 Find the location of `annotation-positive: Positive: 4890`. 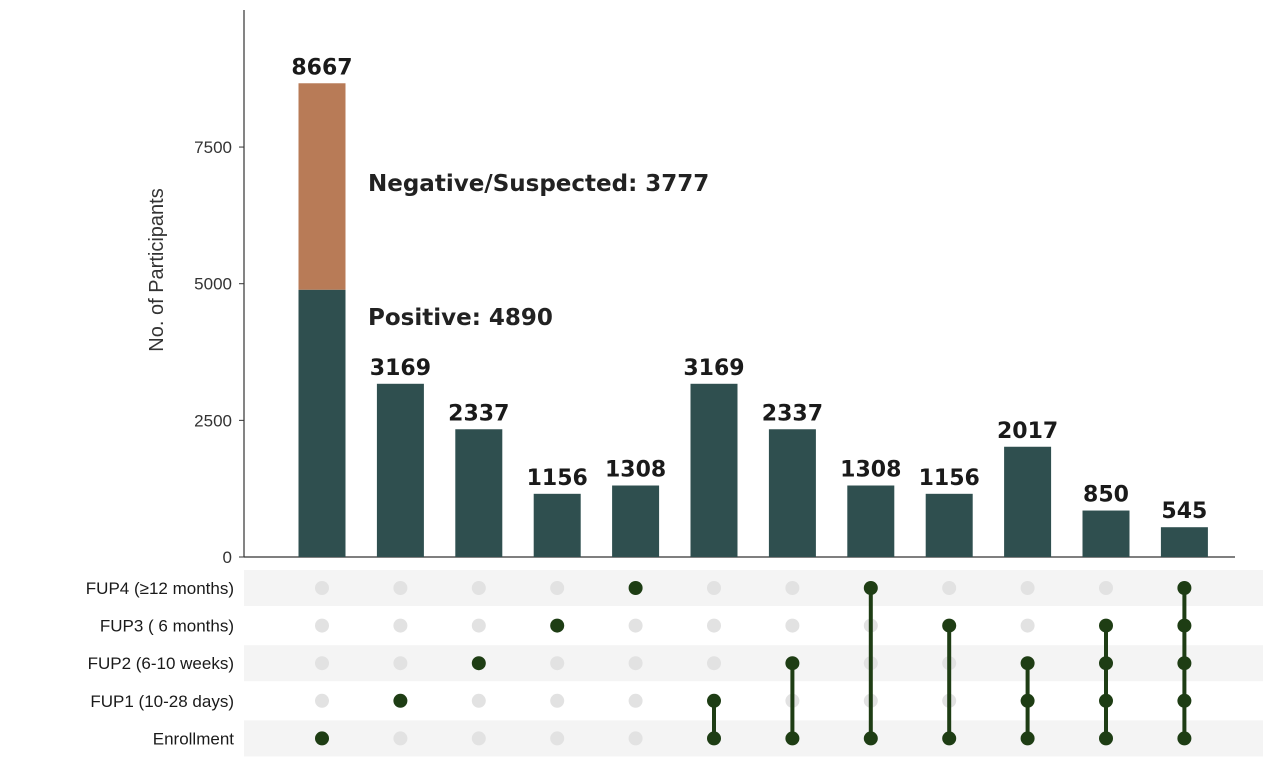

annotation-positive: Positive: 4890 is located at coordinates (460, 318).